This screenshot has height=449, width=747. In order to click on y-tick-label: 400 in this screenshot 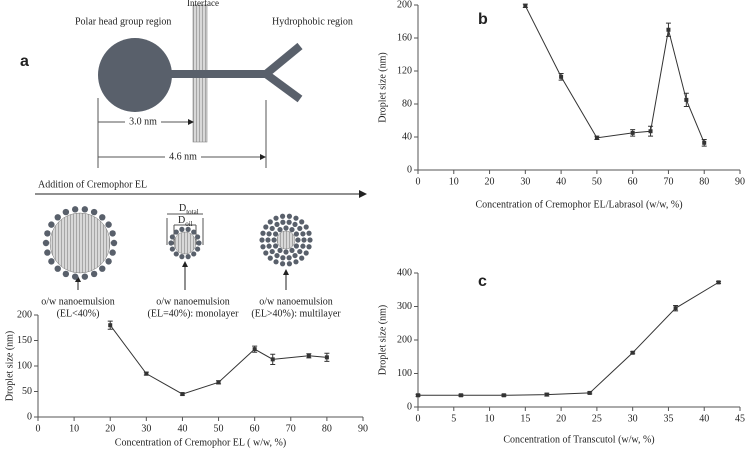, I will do `click(404, 272)`.